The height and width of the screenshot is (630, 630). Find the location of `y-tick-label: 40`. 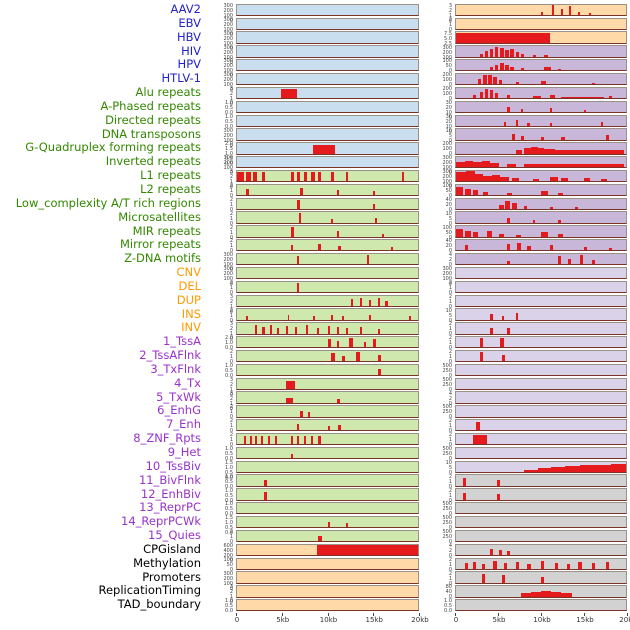

y-tick-label: 40 is located at coordinates (448, 241).